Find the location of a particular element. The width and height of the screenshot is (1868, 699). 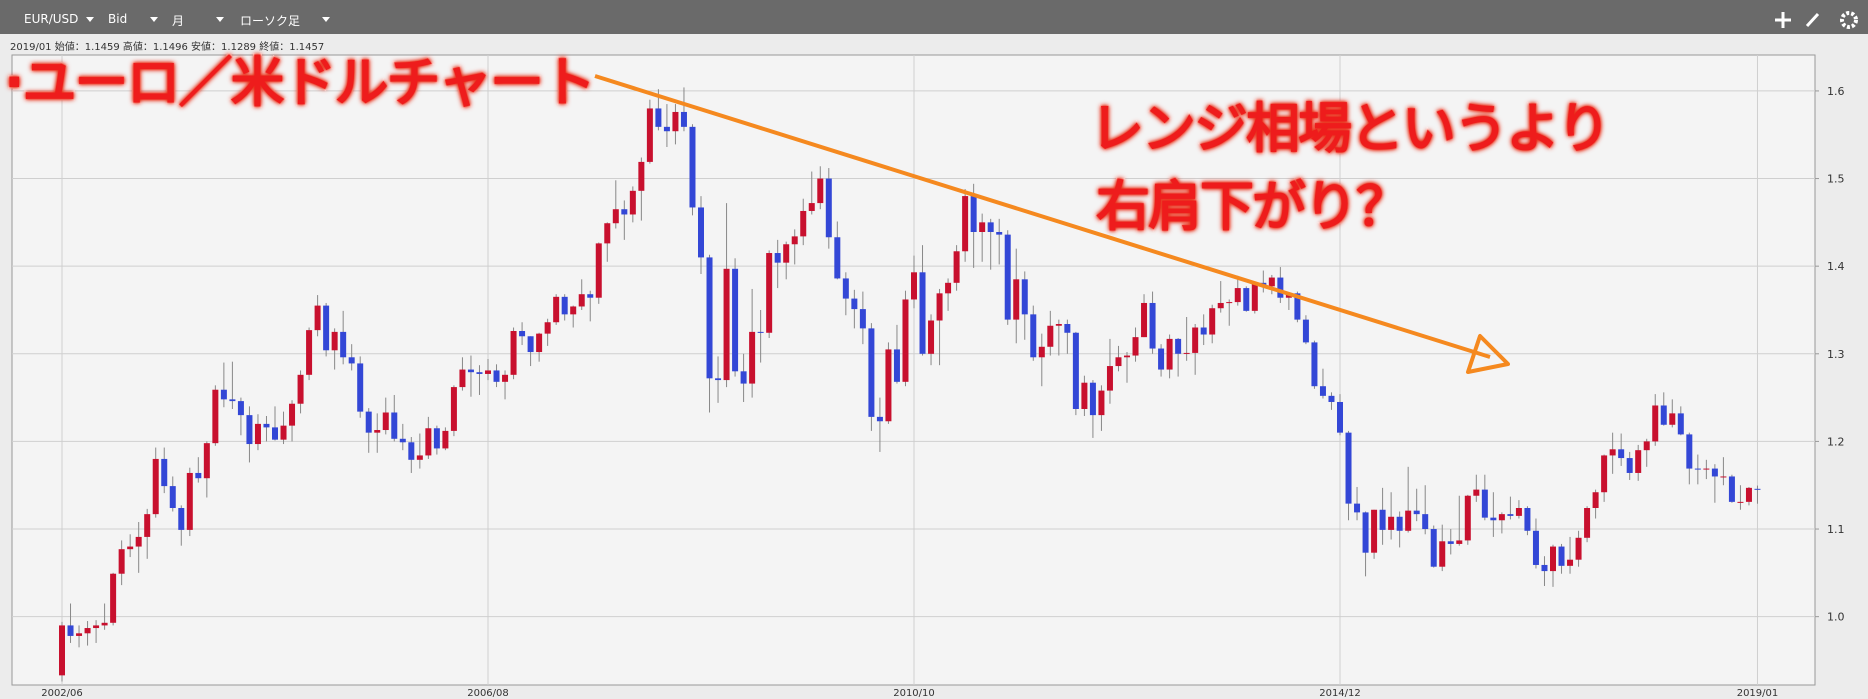

pencil-icon is located at coordinates (1812, 20).